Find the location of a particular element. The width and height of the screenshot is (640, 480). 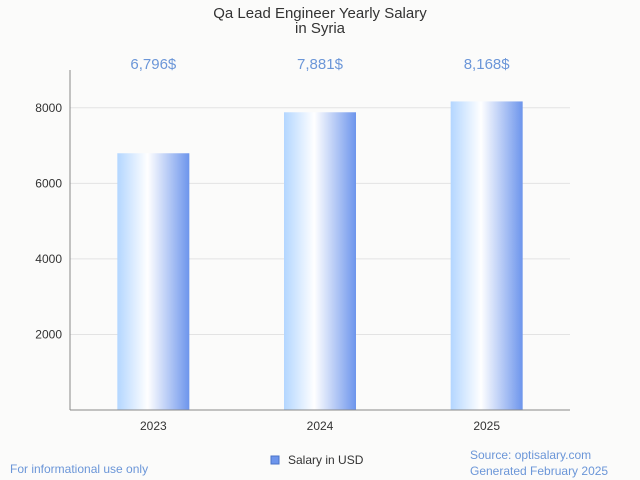

disclaimer-text: For informational use only is located at coordinates (79, 469).